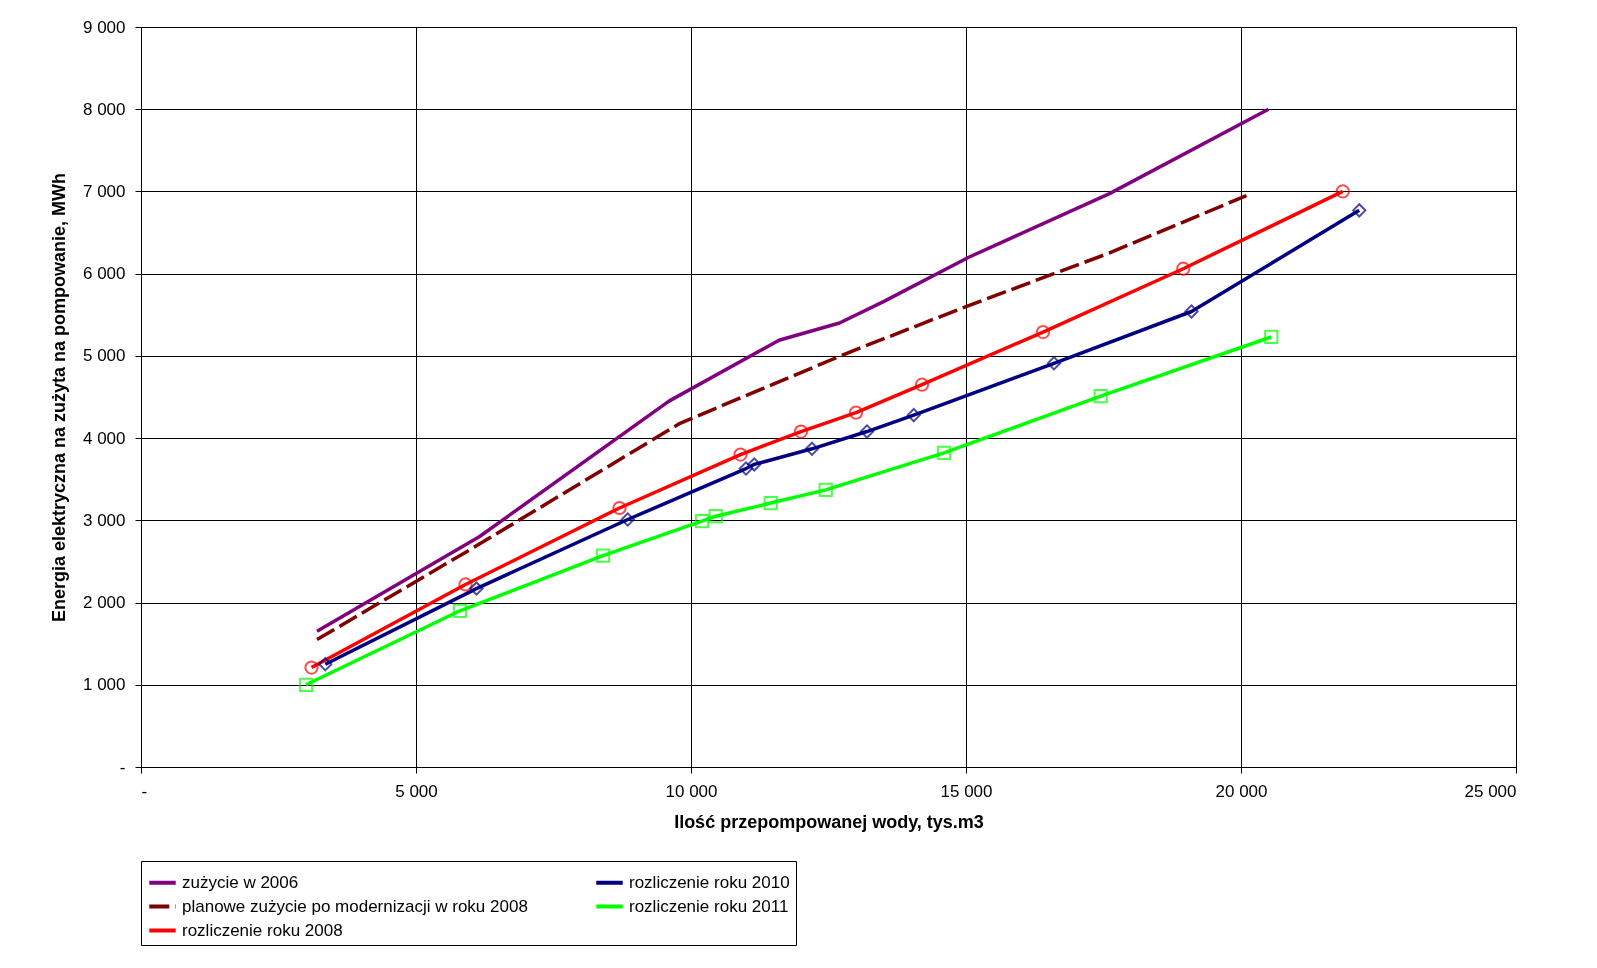 This screenshot has height=968, width=1597. What do you see at coordinates (709, 906) in the screenshot?
I see `legend-label: rozliczenie roku 2011` at bounding box center [709, 906].